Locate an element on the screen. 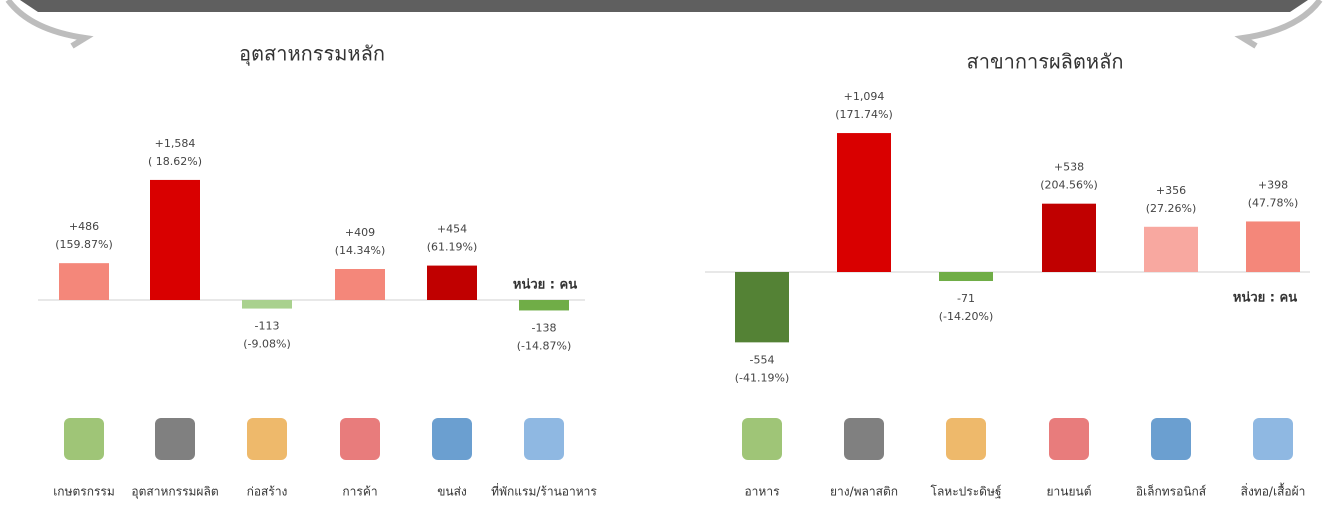 Image resolution: width=1328 pixels, height=505 pixels. category-label: ยาง/พลาสติก is located at coordinates (864, 492).